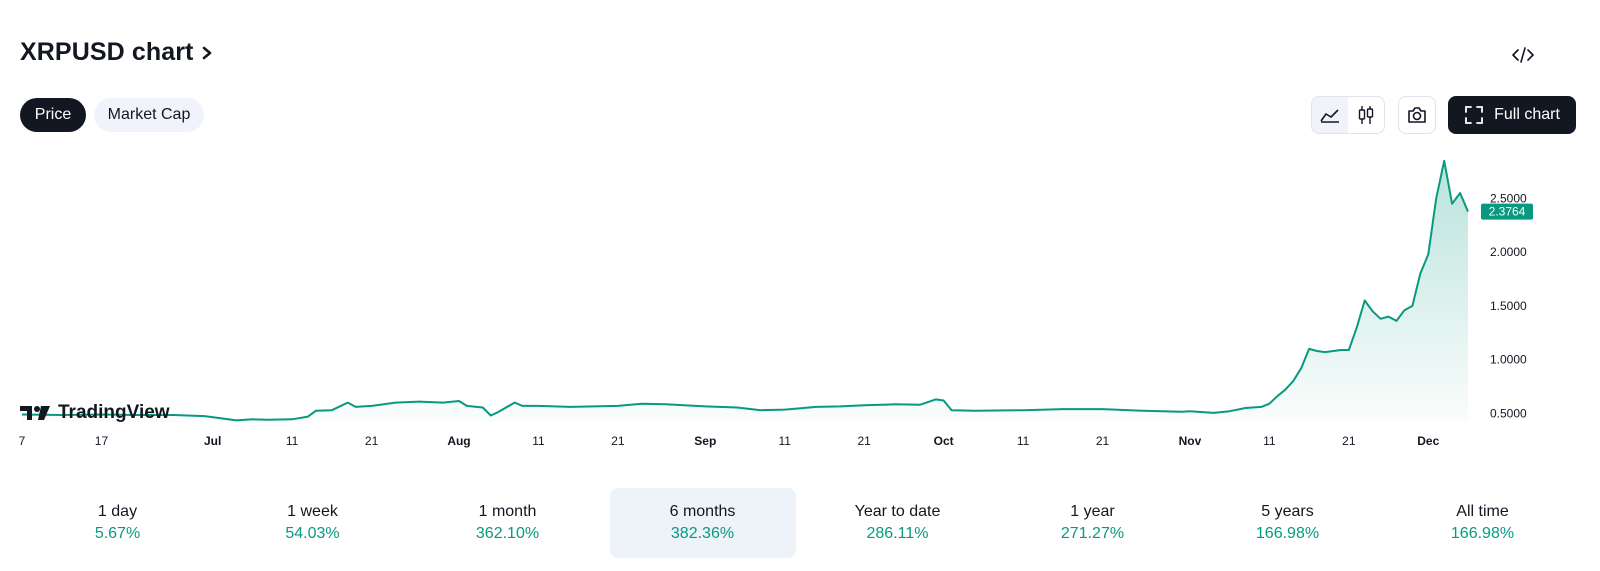  I want to click on code-icon, so click(1523, 55).